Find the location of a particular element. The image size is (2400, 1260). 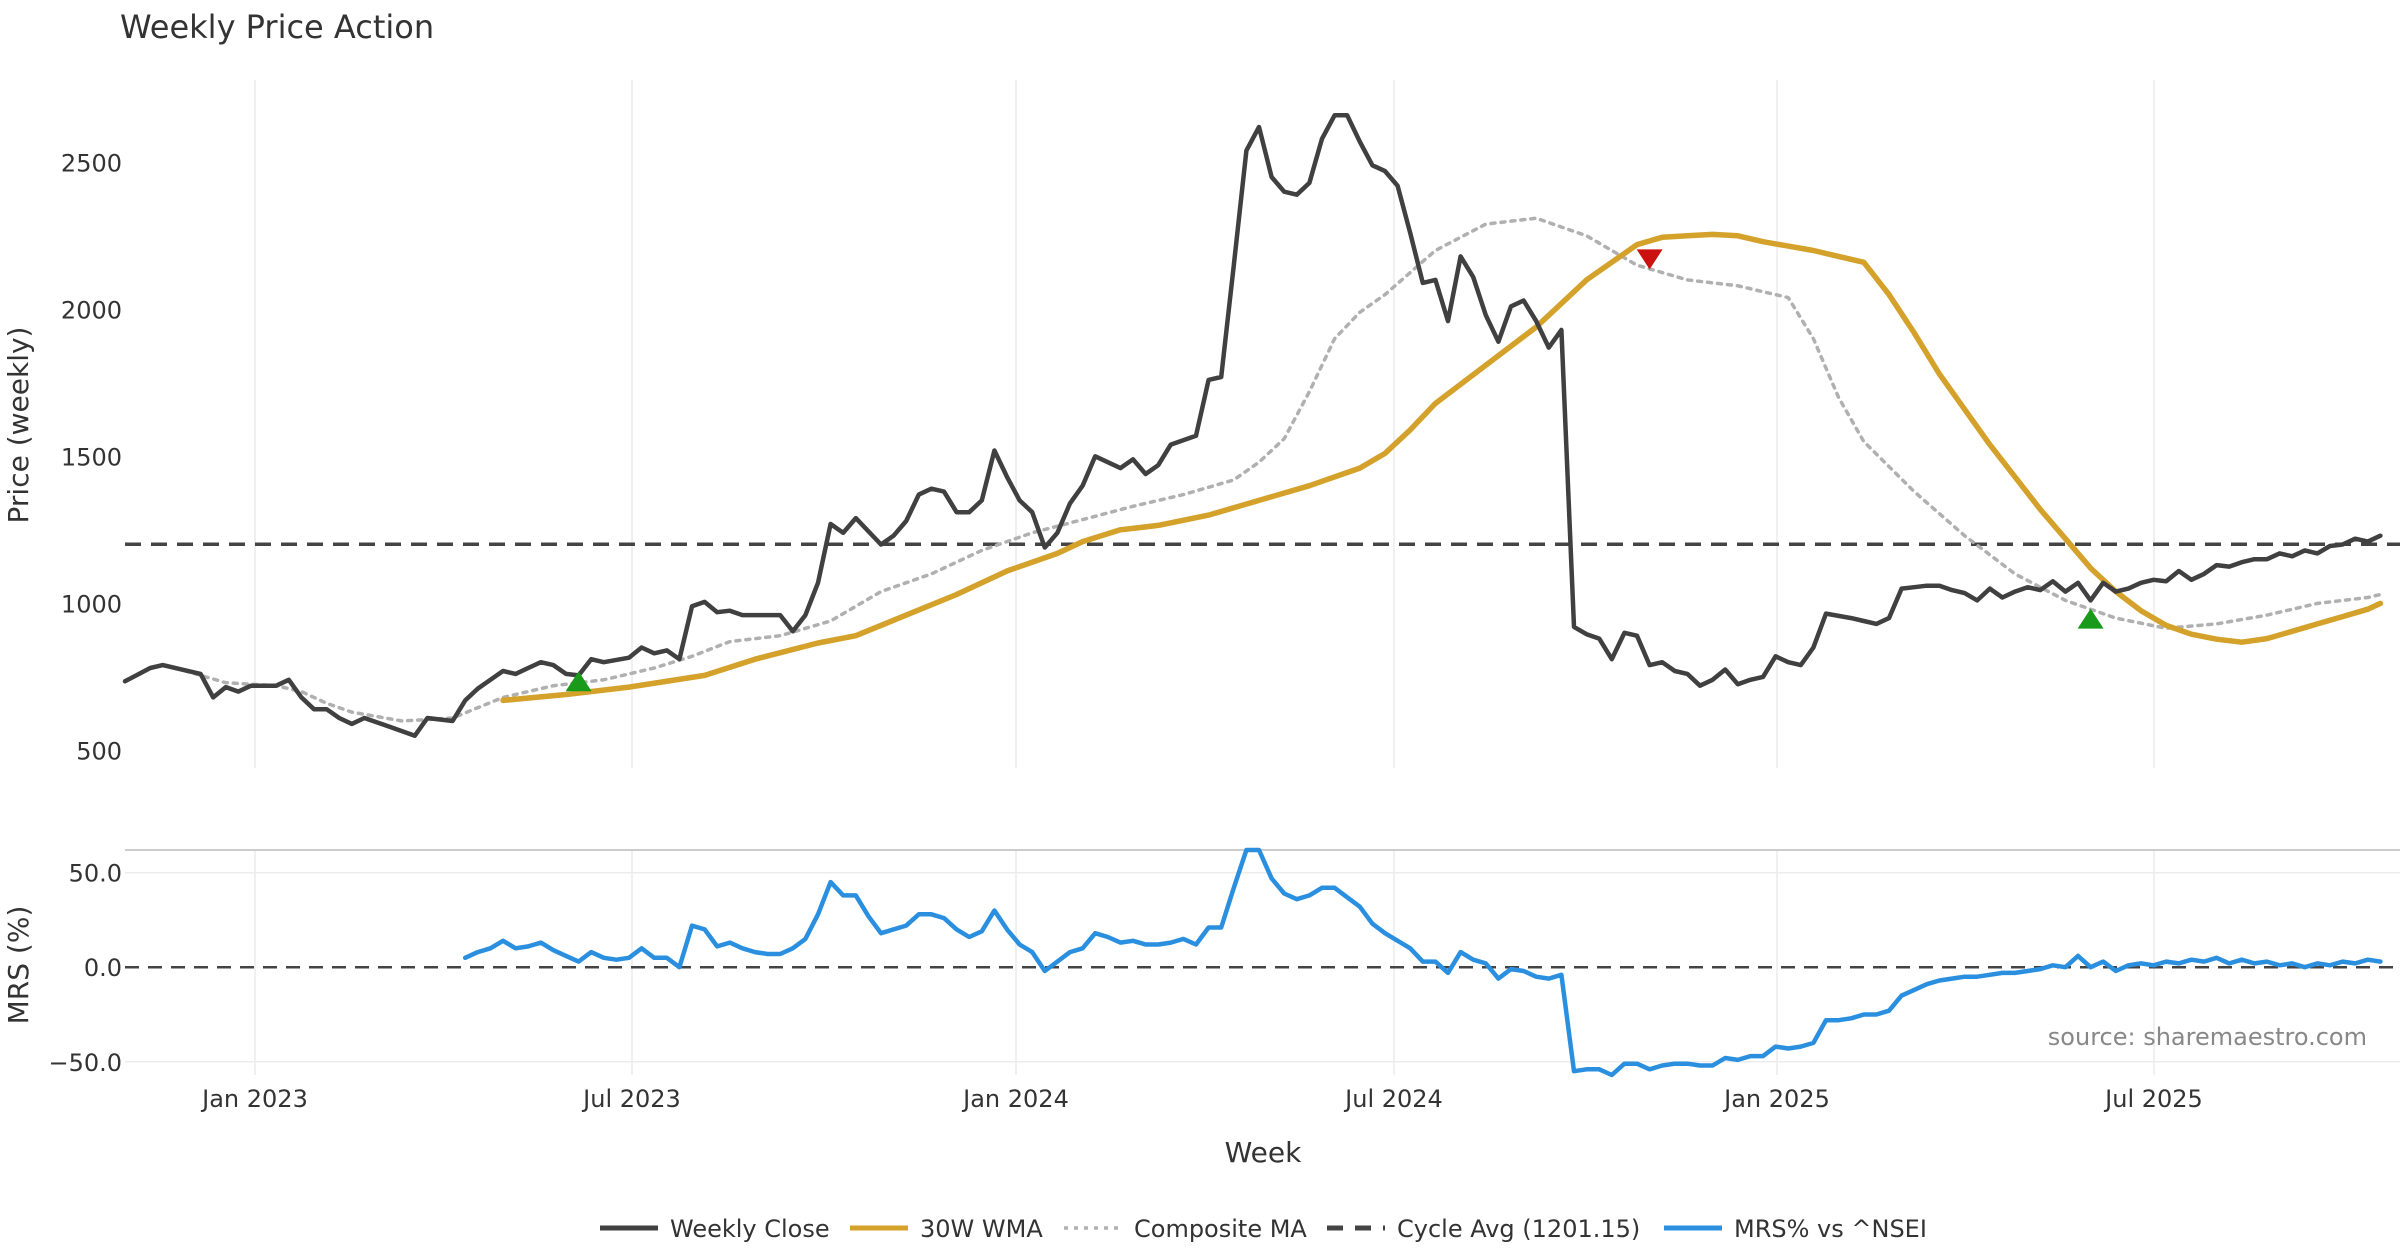

mrs-y-tick-label: 0.0 is located at coordinates (103, 968).